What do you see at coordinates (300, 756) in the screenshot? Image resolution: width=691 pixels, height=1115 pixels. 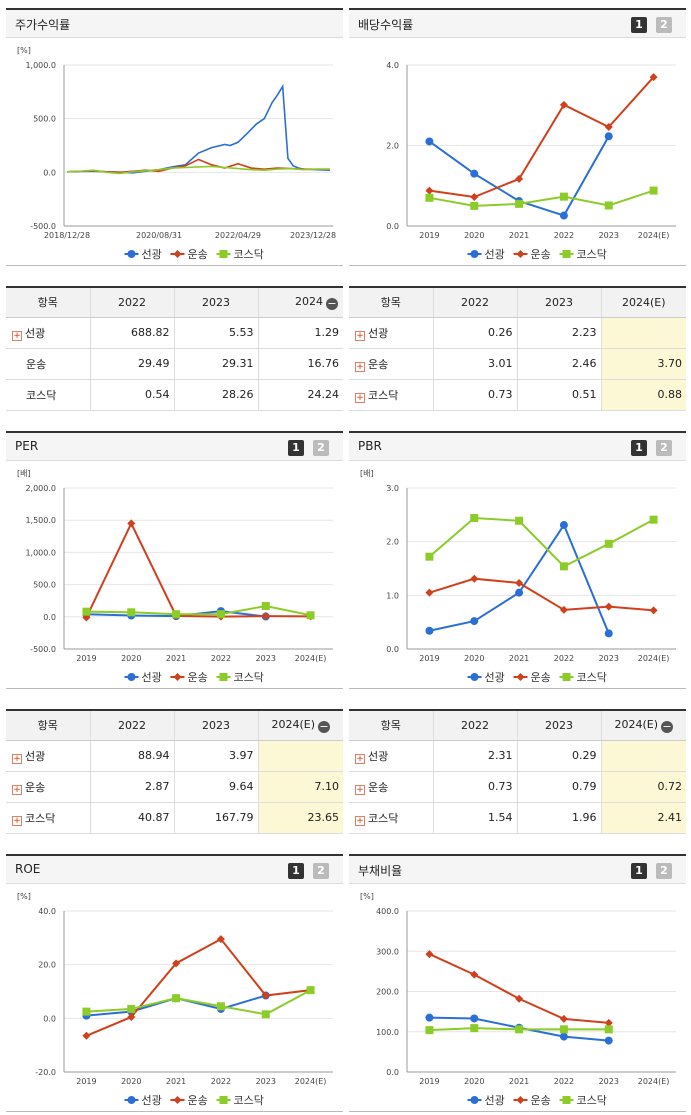 I see `table-cell` at bounding box center [300, 756].